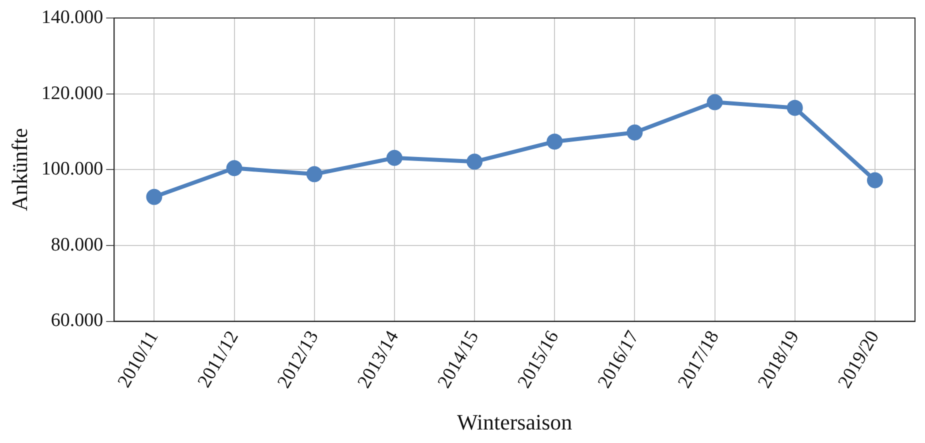 The height and width of the screenshot is (443, 925). Describe the element at coordinates (77, 245) in the screenshot. I see `y-tick-label: 80.000` at that location.